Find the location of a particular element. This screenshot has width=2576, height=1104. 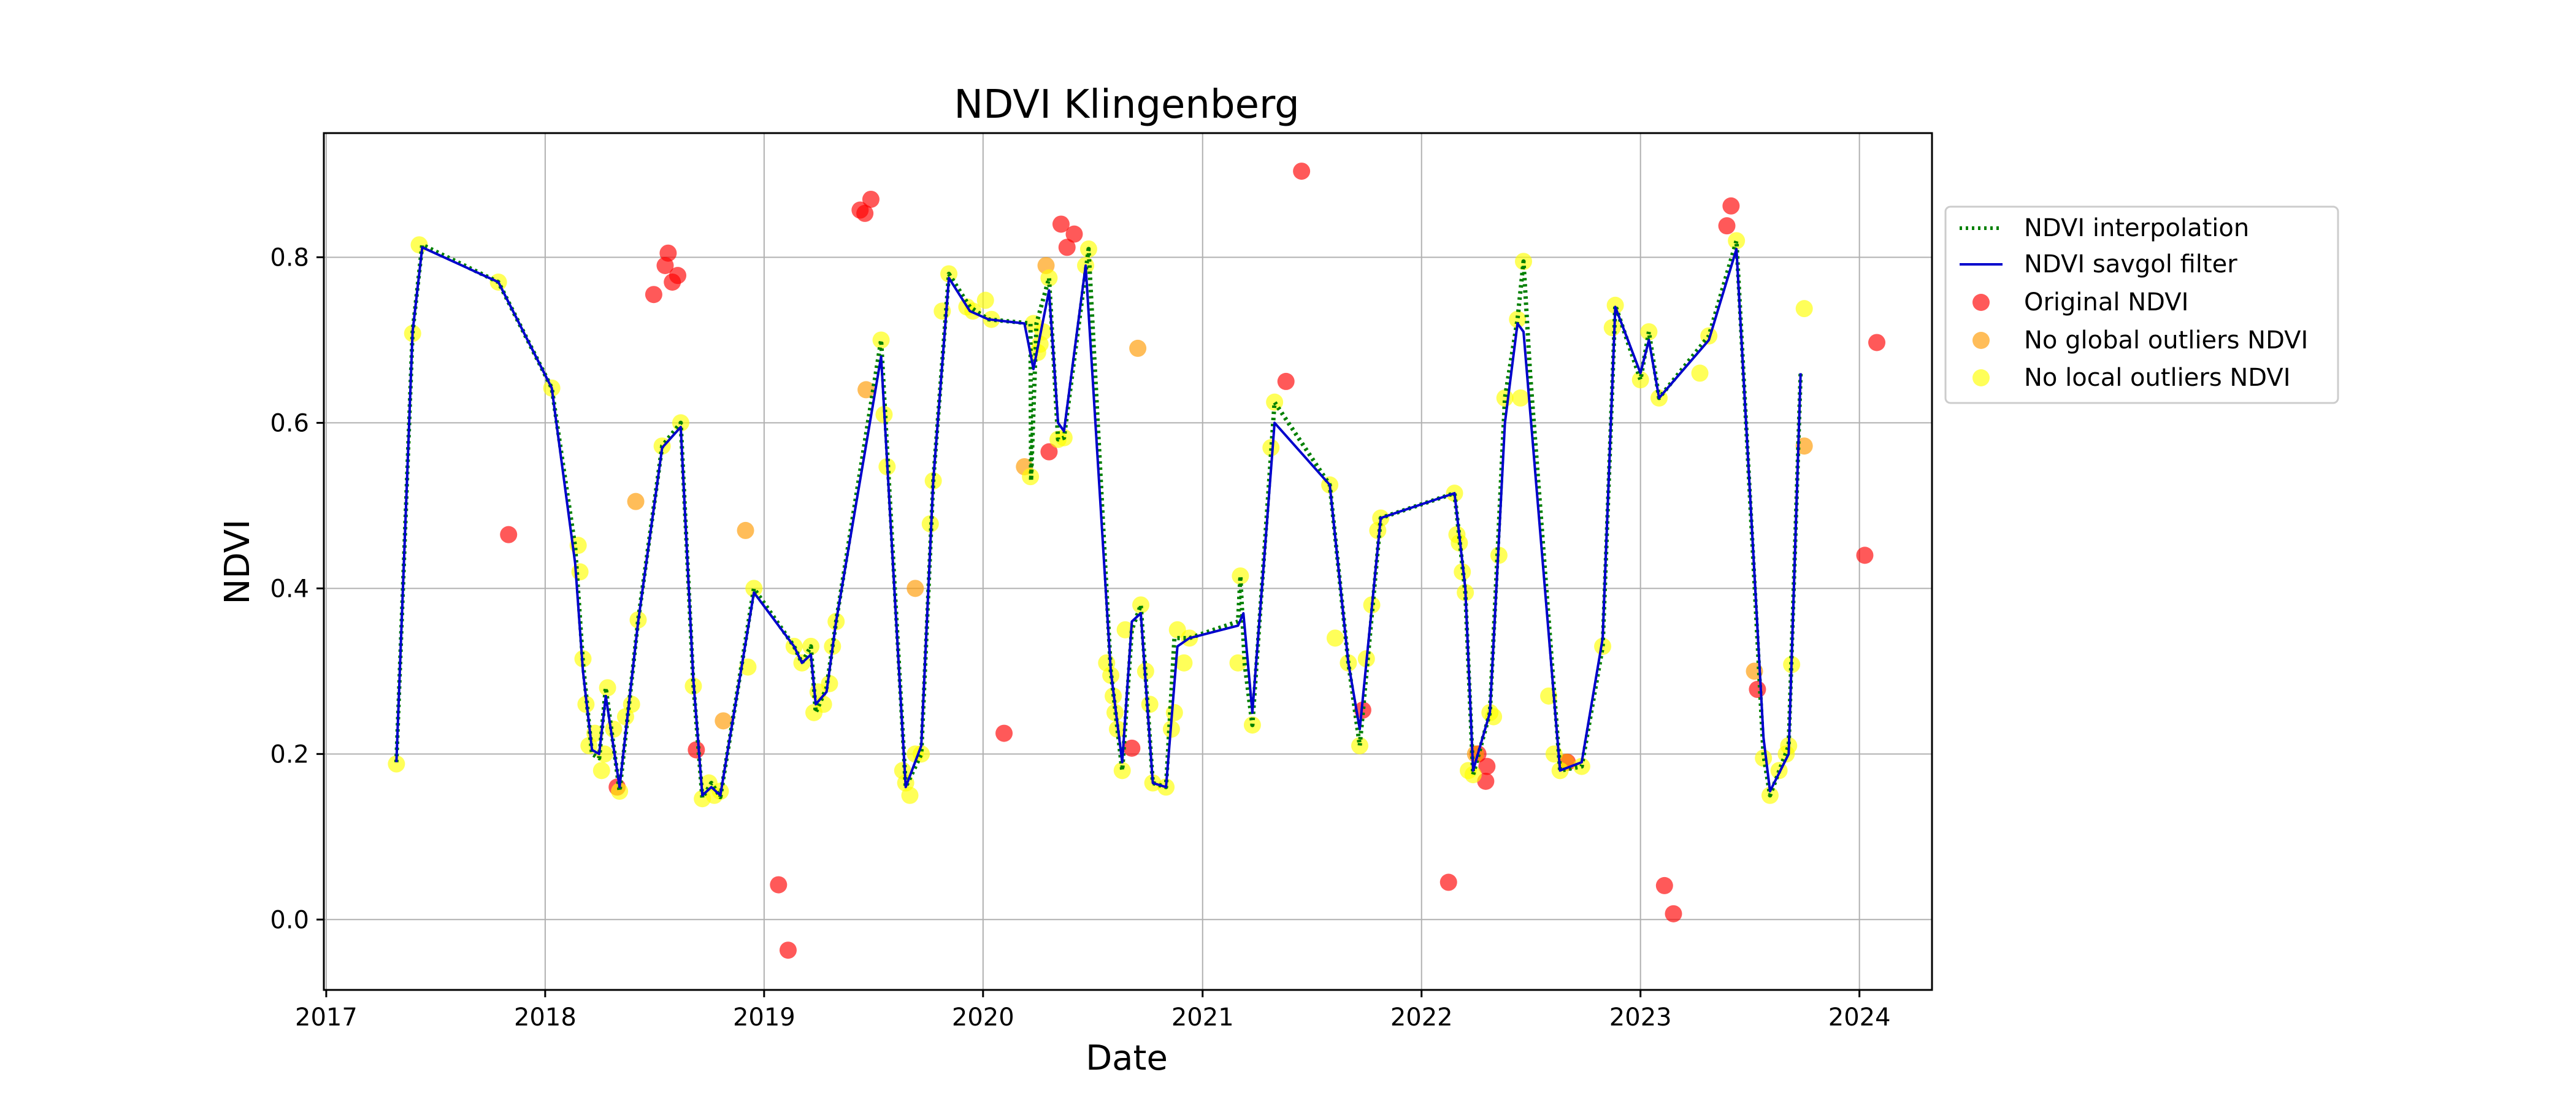

legend-original-marker is located at coordinates (1981, 302).